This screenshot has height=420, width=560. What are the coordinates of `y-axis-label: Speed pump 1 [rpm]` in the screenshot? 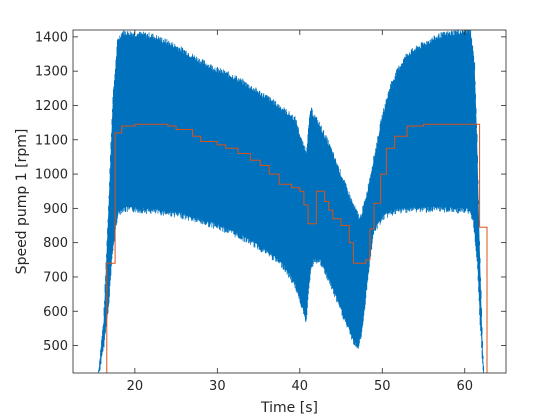 It's located at (22, 202).